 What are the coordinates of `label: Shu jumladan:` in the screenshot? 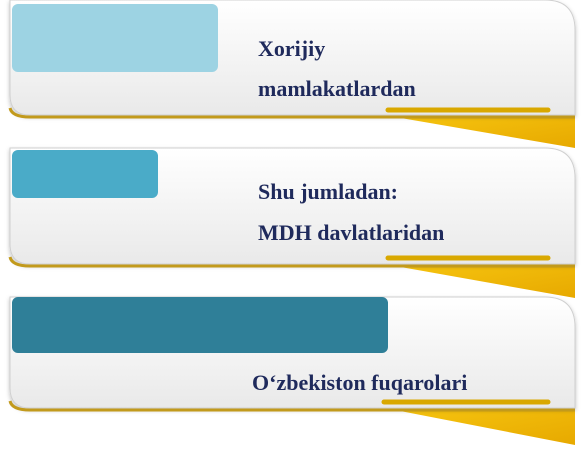 It's located at (328, 191).